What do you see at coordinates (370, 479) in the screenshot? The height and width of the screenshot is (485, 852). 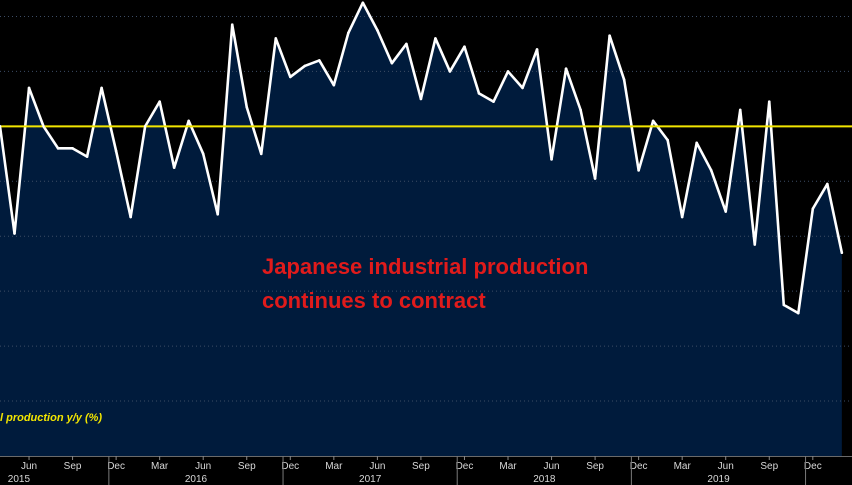 I see `year-label: 2017` at bounding box center [370, 479].